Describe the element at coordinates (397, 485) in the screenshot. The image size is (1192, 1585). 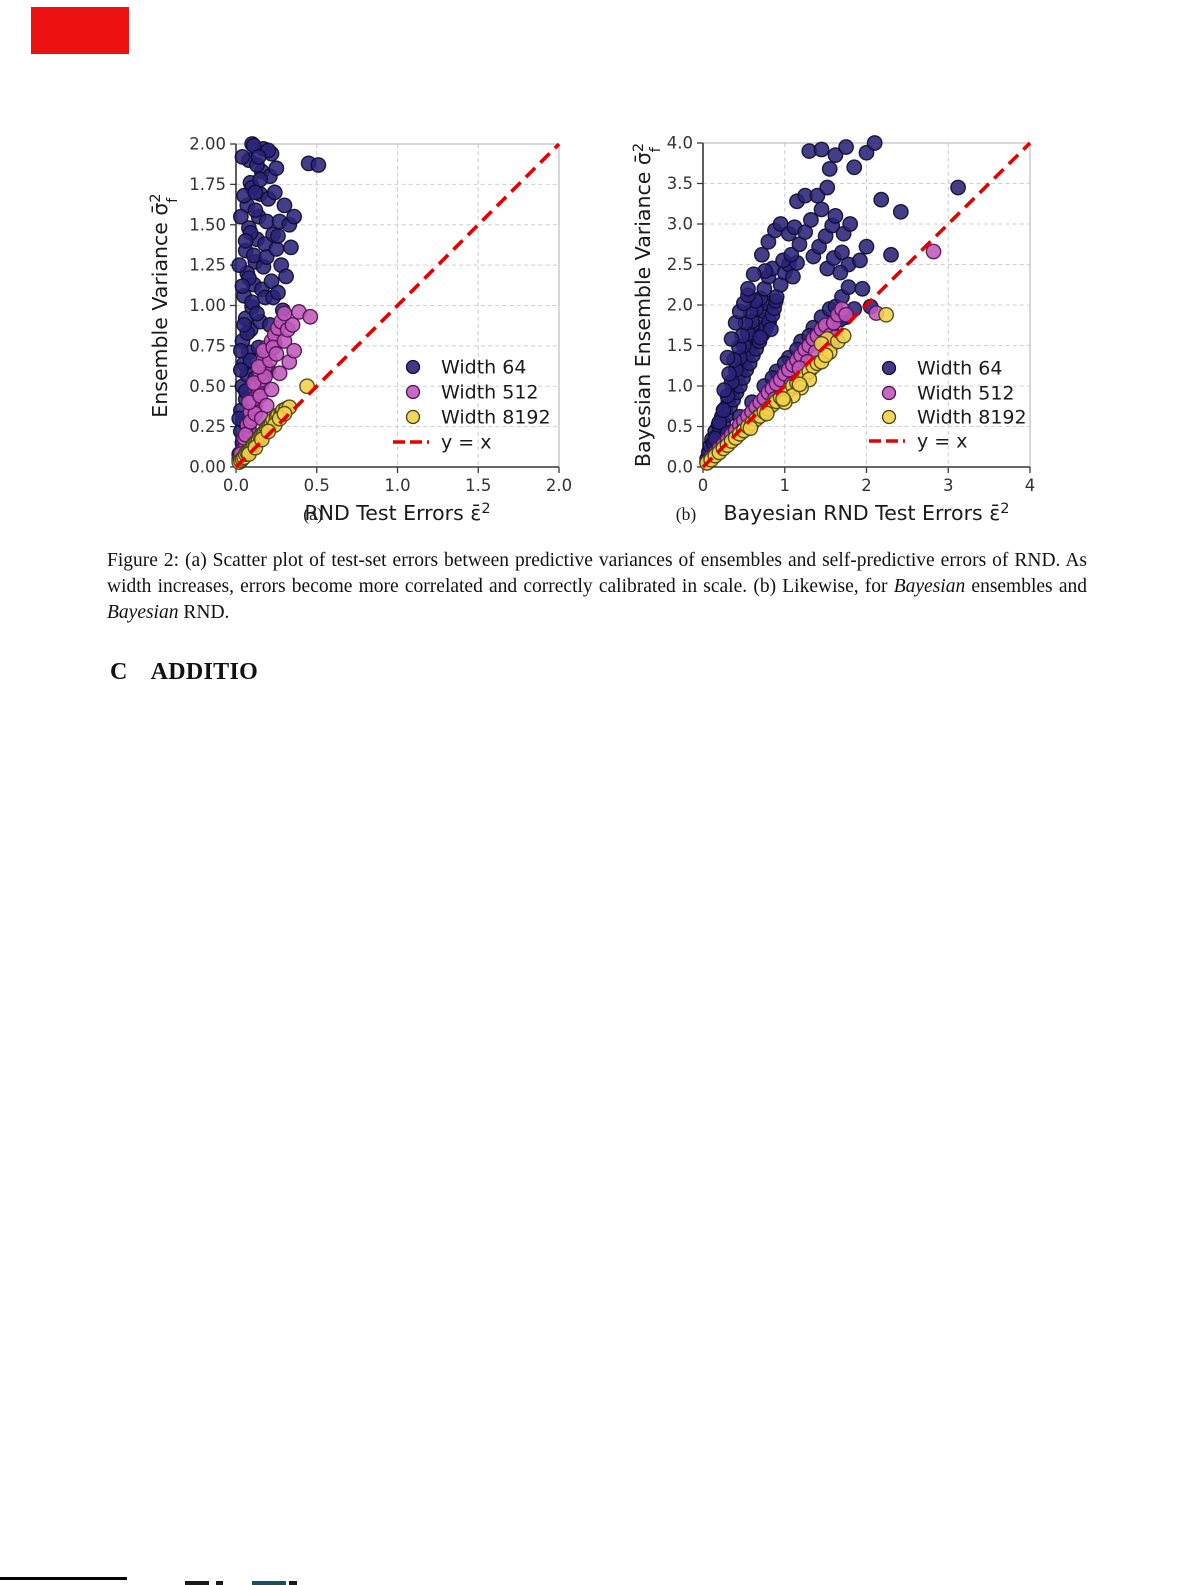
I see `x-tick-label: 1.0` at that location.